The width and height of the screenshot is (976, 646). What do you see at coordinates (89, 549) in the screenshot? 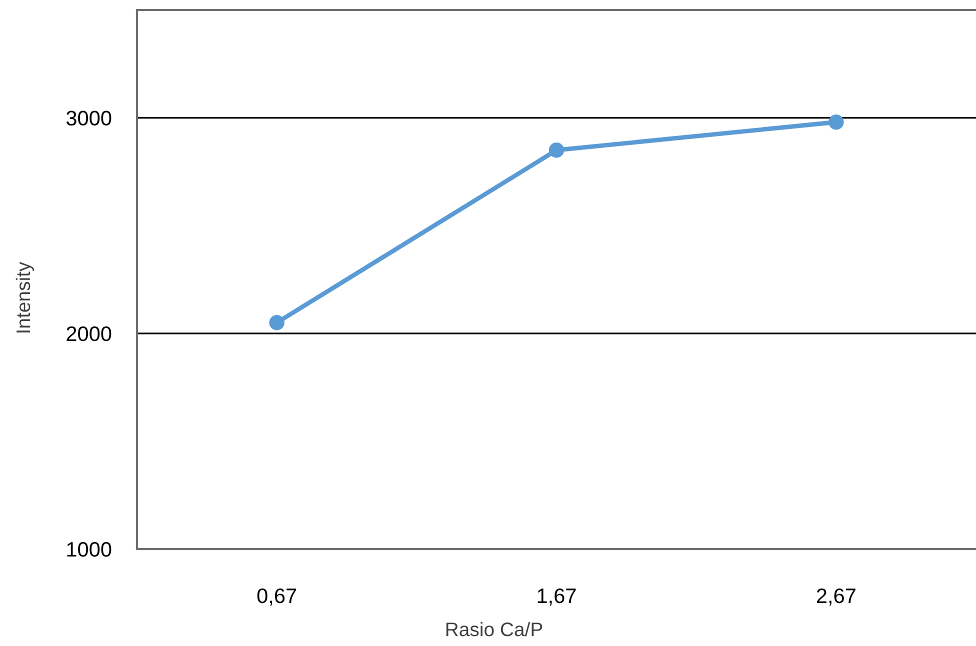
I see `y-tick-label: 1000` at bounding box center [89, 549].